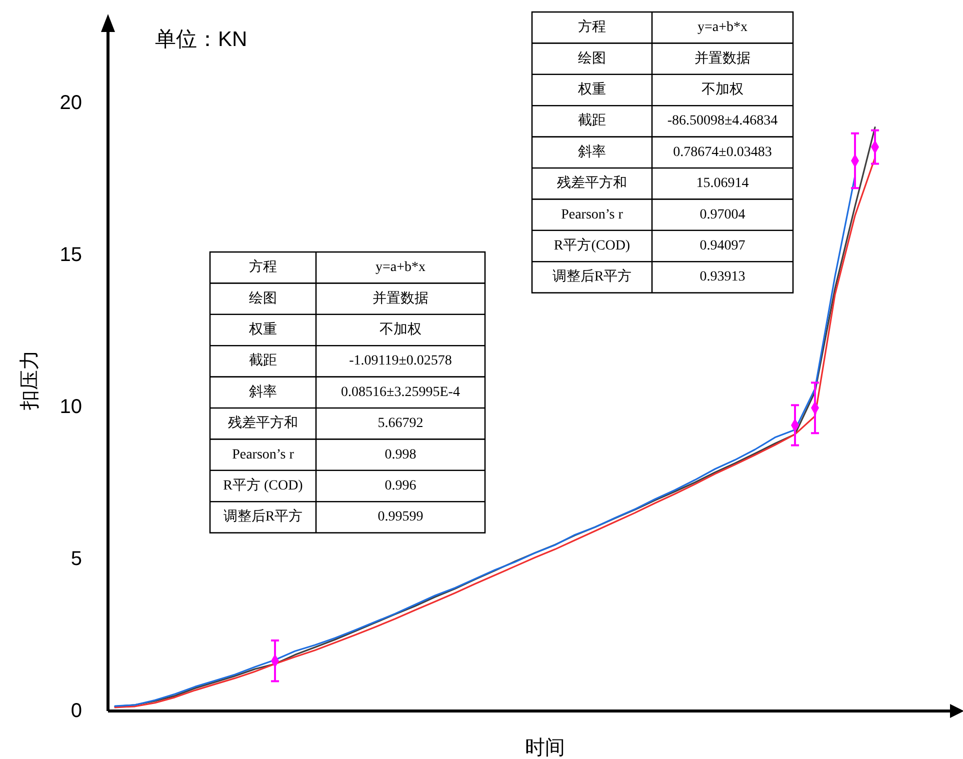  I want to click on y-tick-label: 0, so click(76, 711).